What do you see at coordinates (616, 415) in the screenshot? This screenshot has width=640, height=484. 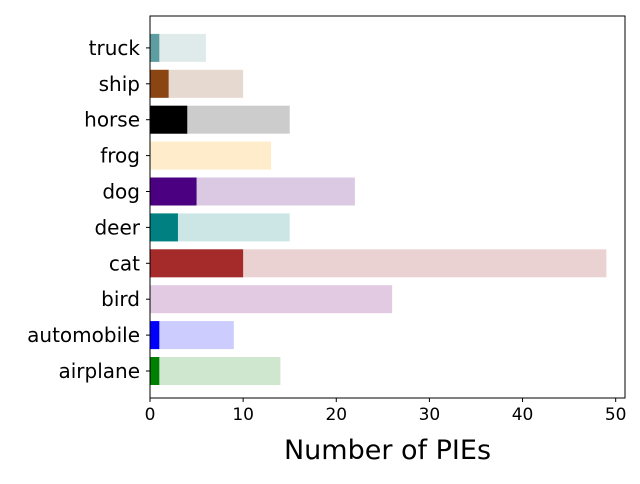 I see `x-tick-label: 50` at bounding box center [616, 415].